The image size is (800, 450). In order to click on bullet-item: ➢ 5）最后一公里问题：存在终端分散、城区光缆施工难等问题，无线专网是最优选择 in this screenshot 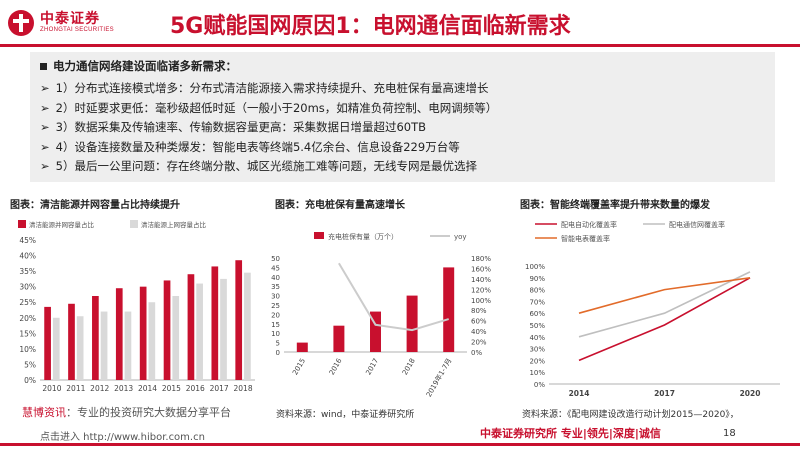, I will do `click(402, 167)`.